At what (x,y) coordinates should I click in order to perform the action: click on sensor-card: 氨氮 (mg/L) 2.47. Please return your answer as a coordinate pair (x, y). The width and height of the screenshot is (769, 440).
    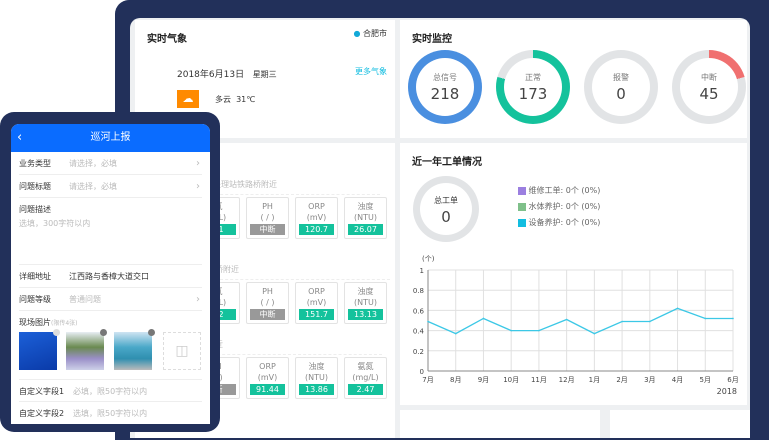
    Looking at the image, I should click on (365, 378).